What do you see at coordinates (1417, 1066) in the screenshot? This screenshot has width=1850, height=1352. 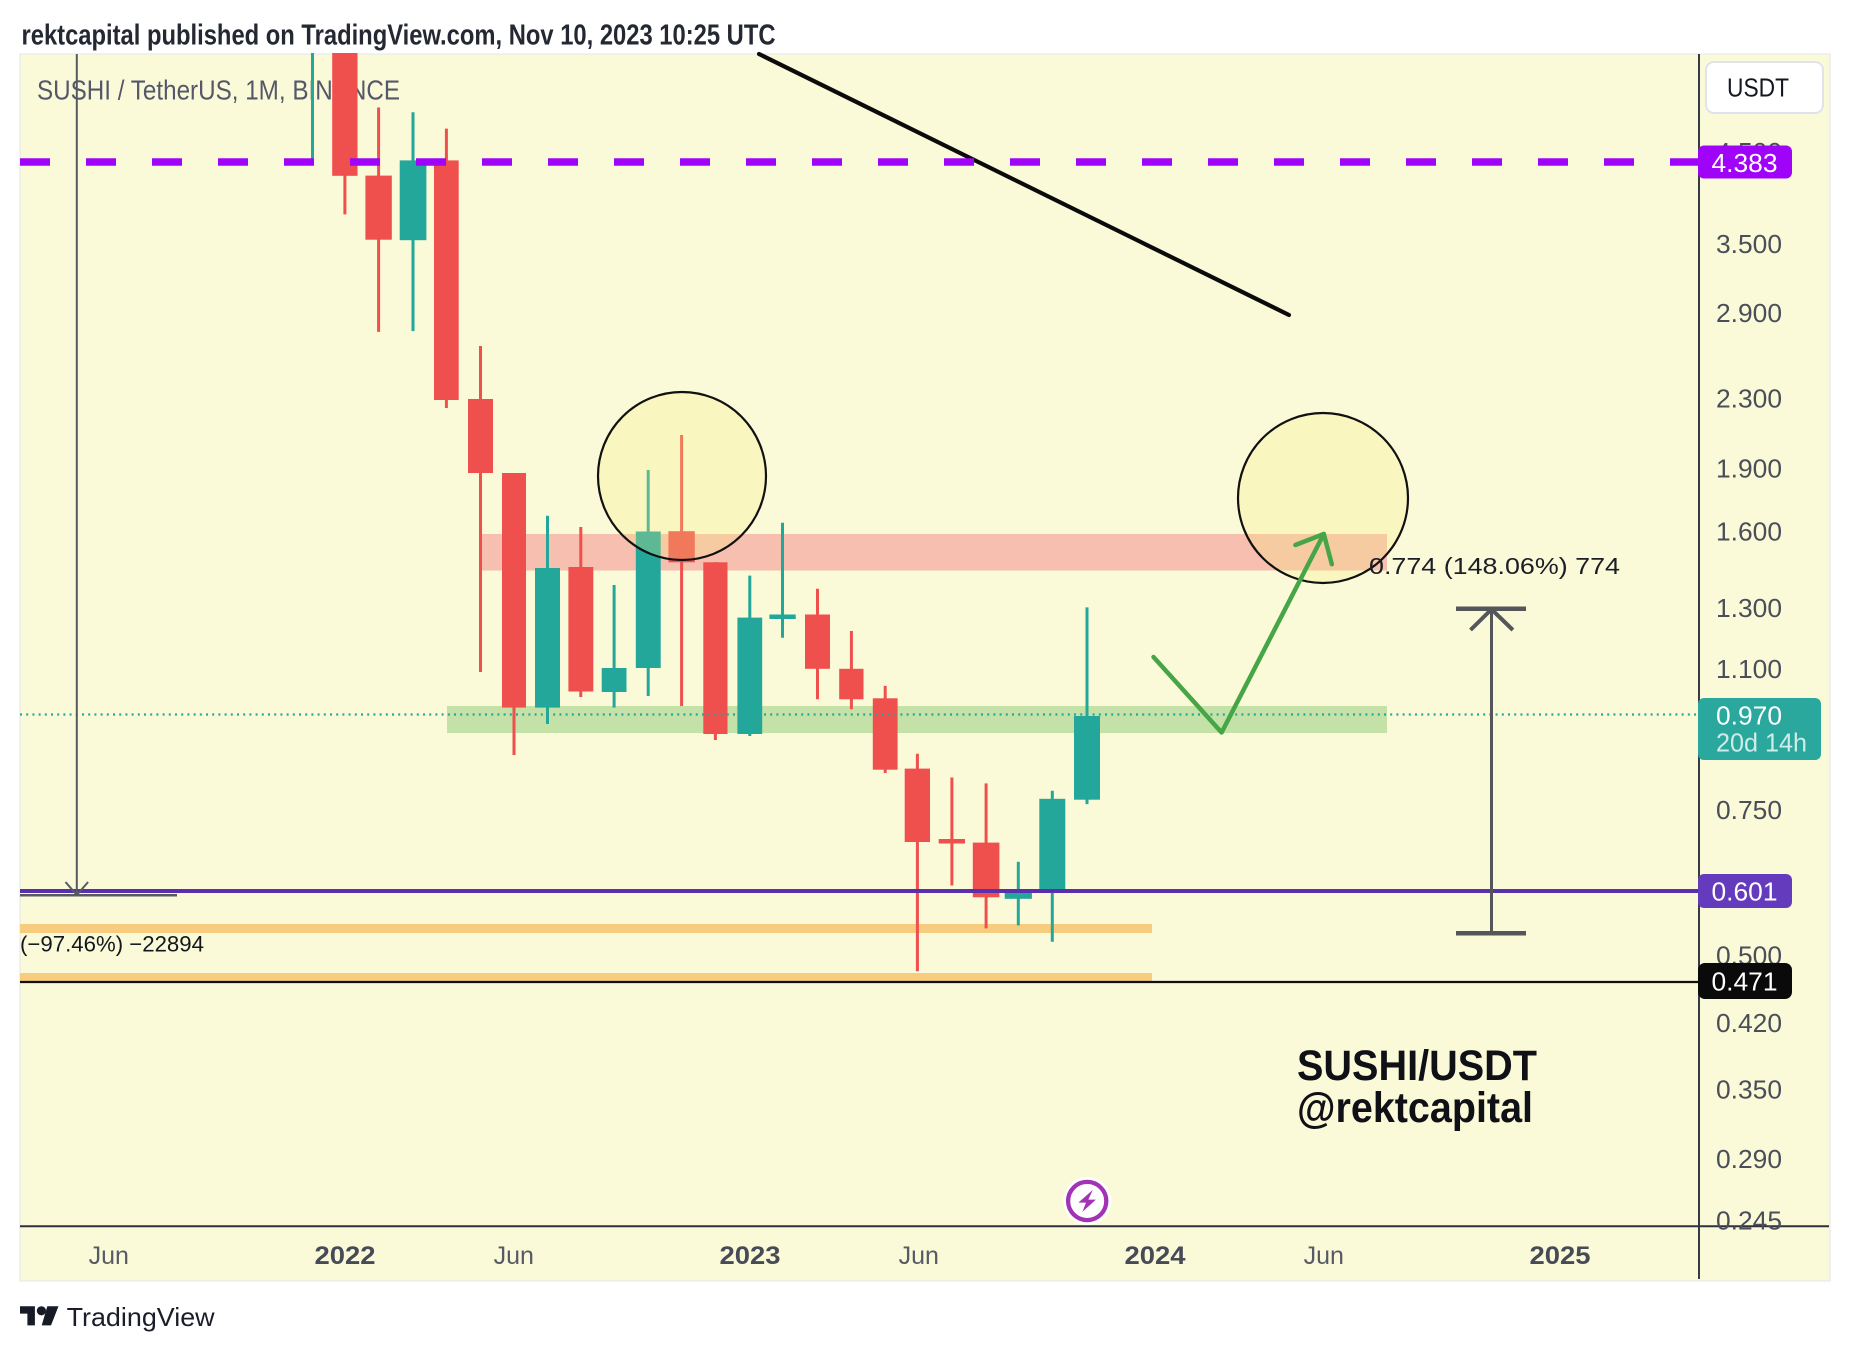 I see `svg-text: SUSHI/USDT` at bounding box center [1417, 1066].